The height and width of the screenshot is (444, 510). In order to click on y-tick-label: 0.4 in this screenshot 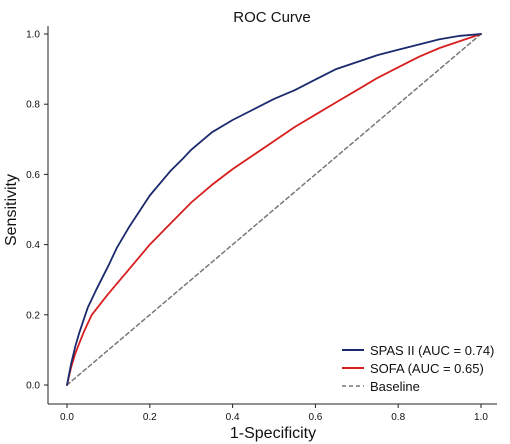, I will do `click(33, 245)`.